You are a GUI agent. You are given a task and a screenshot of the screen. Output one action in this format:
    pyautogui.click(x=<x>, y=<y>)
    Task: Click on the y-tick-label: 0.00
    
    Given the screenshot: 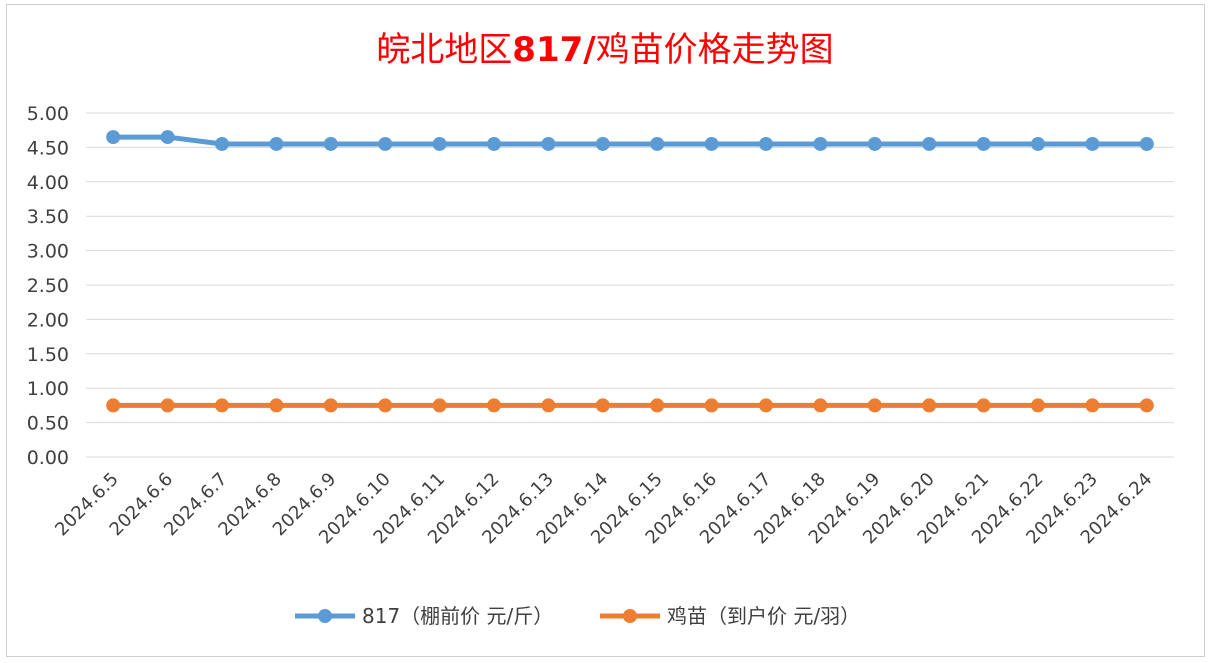 What is the action you would take?
    pyautogui.click(x=48, y=458)
    